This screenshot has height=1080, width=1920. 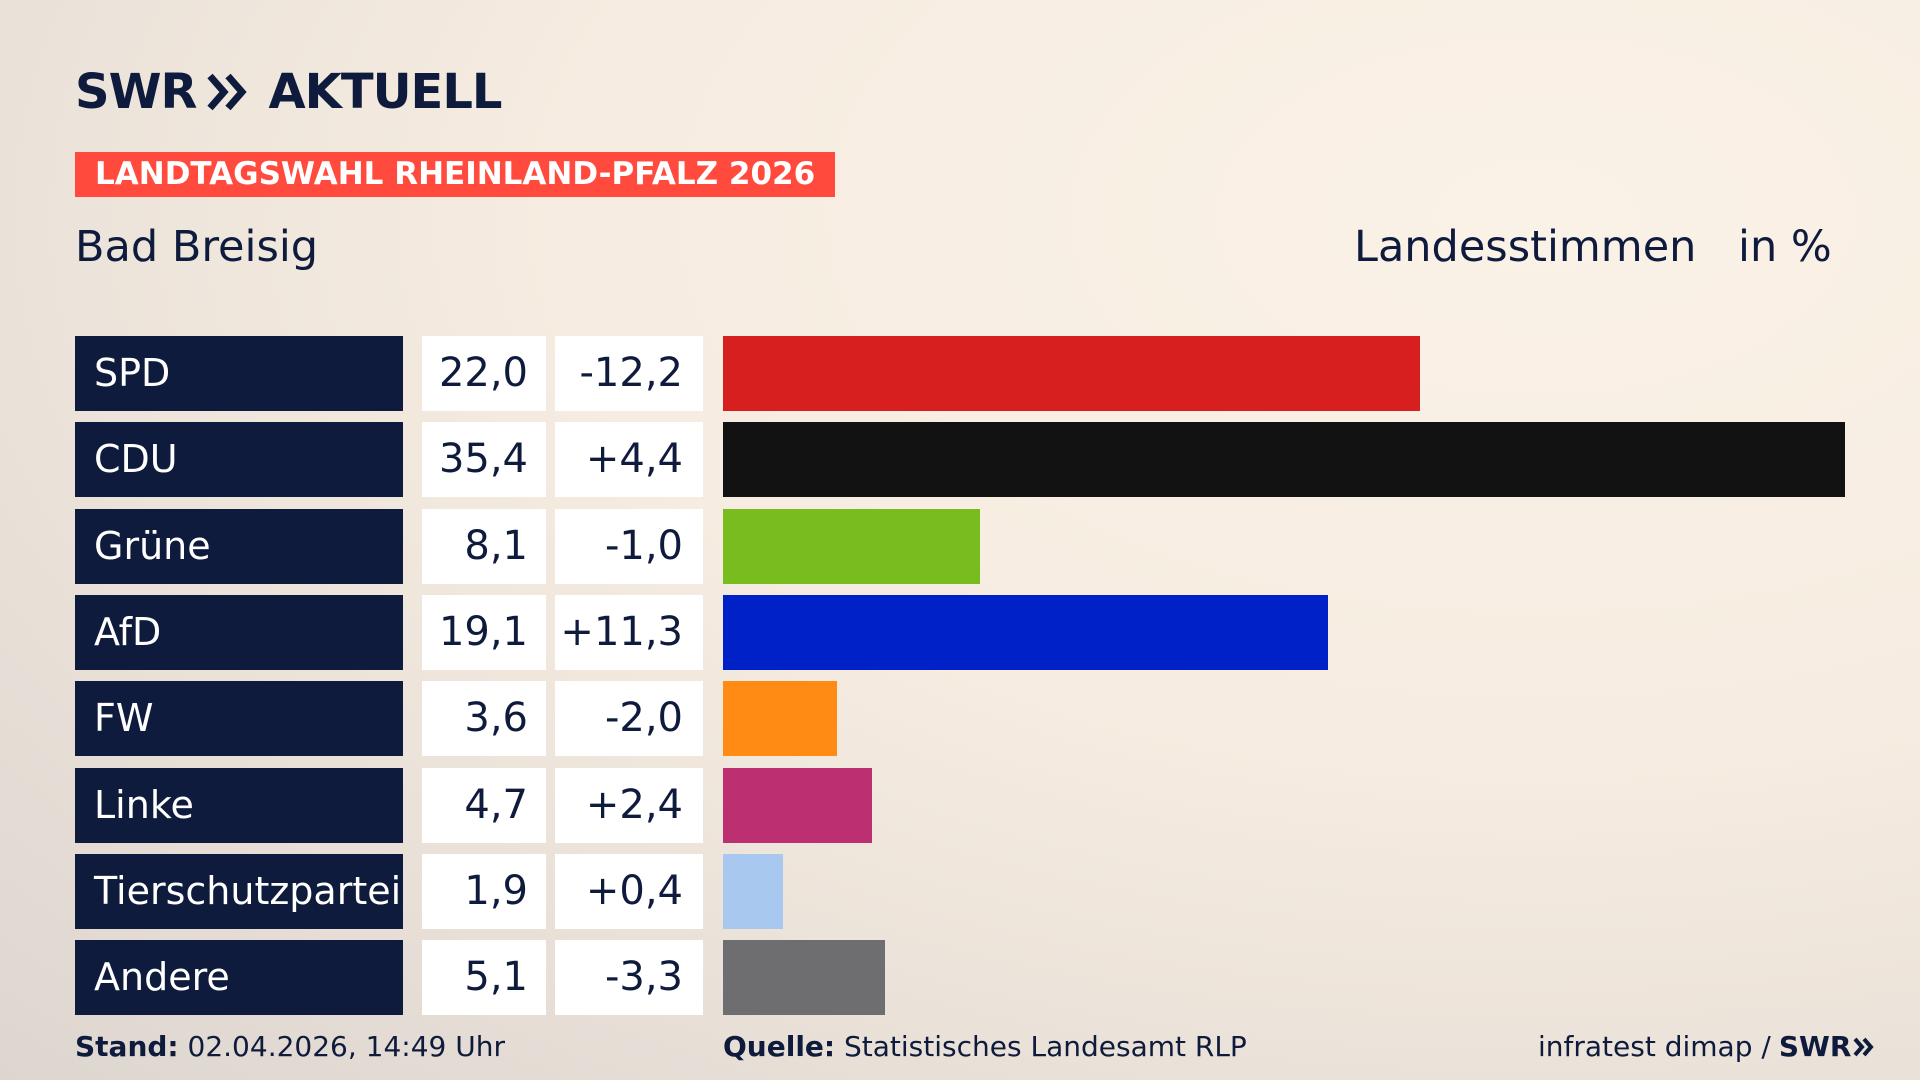 What do you see at coordinates (484, 805) in the screenshot?
I see `value-label: 4,7` at bounding box center [484, 805].